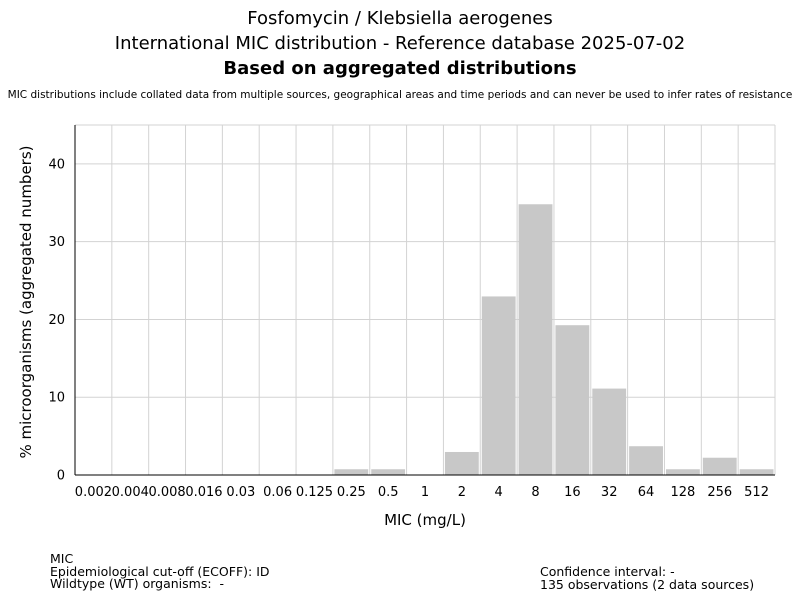 The height and width of the screenshot is (600, 800). What do you see at coordinates (388, 492) in the screenshot?
I see `x-tick-label: 0.5` at bounding box center [388, 492].